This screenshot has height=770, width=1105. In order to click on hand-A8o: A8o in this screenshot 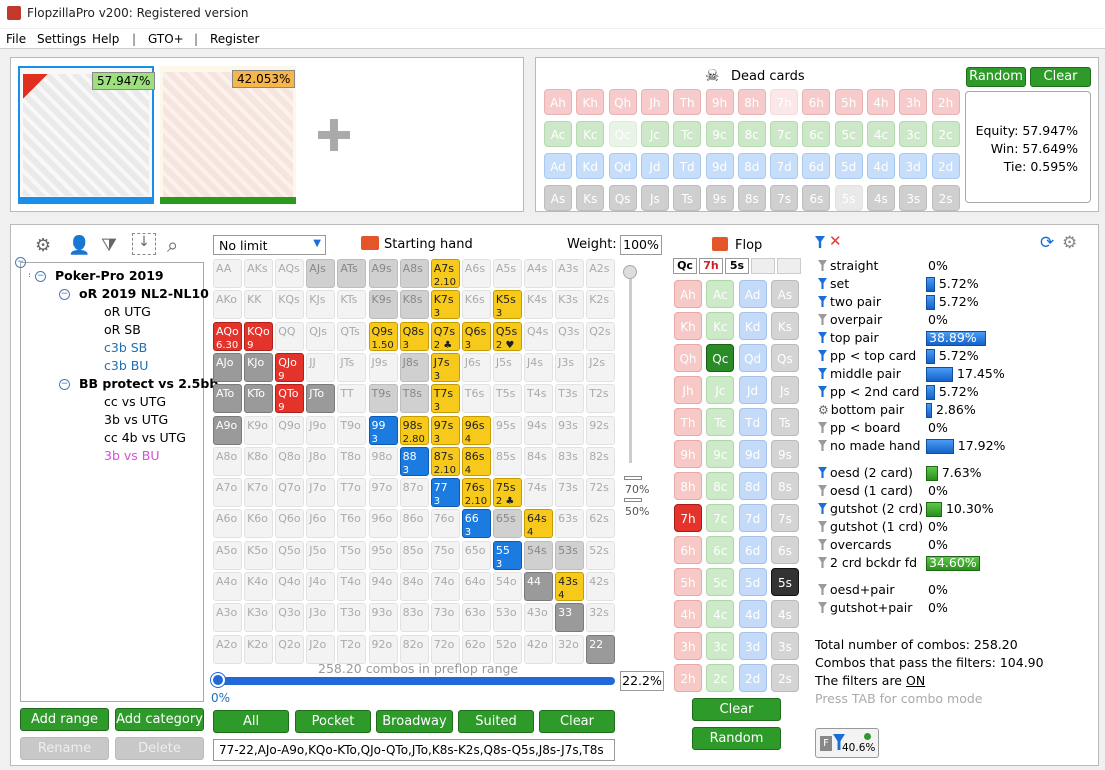, I will do `click(227, 461)`.